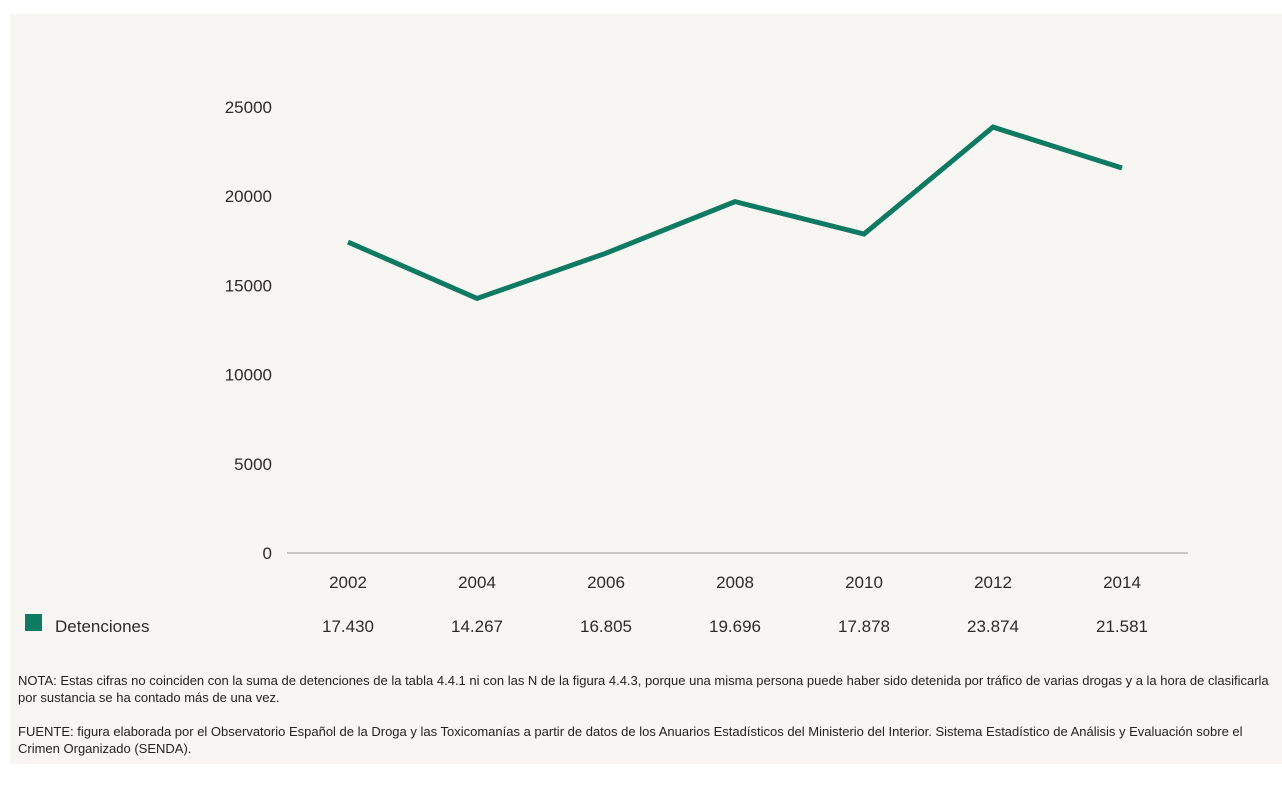  Describe the element at coordinates (248, 375) in the screenshot. I see `y-tick-label: 10000` at that location.